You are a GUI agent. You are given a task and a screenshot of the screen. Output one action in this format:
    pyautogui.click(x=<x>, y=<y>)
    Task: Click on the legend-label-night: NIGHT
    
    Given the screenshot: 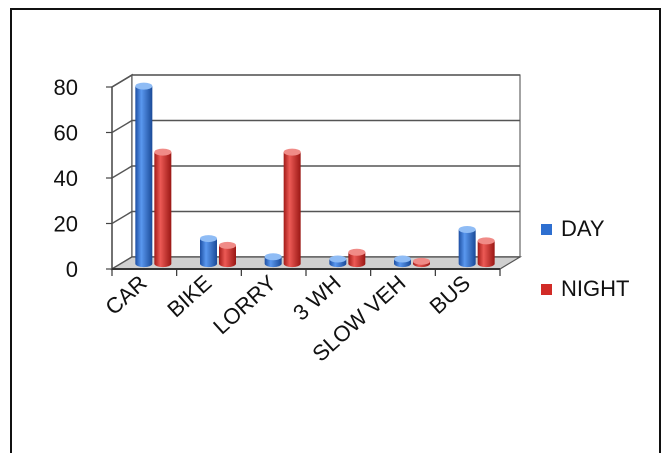 What is the action you would take?
    pyautogui.click(x=595, y=288)
    